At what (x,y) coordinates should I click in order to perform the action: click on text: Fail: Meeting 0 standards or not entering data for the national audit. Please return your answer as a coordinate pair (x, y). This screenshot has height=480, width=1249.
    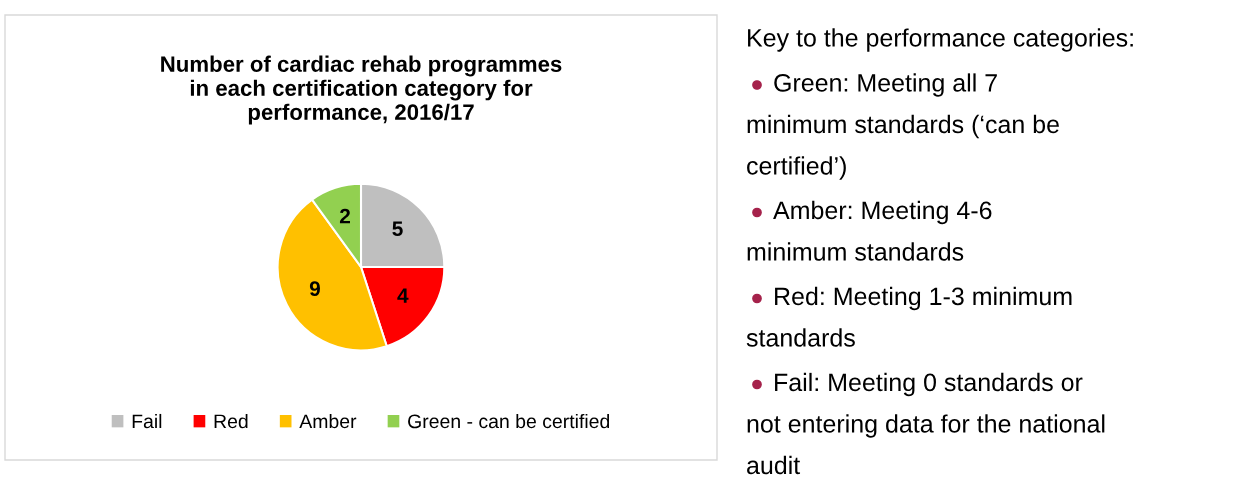
    Looking at the image, I should click on (926, 423).